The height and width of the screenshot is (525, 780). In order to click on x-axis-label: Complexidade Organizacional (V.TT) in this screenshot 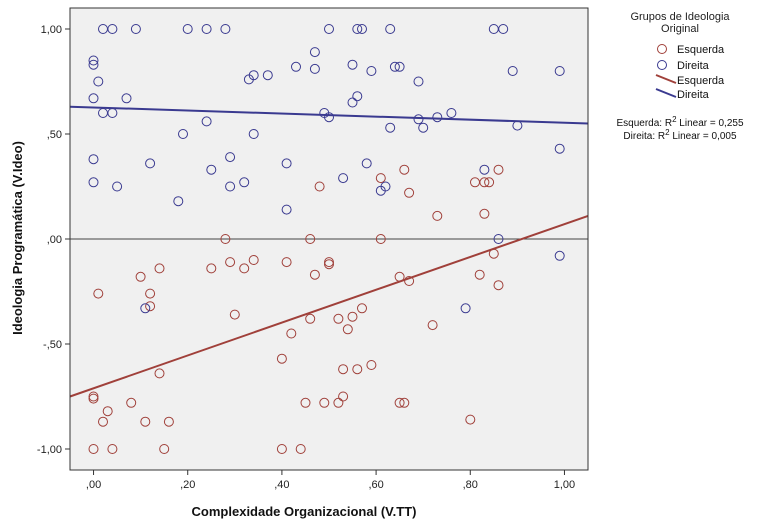, I will do `click(304, 511)`.